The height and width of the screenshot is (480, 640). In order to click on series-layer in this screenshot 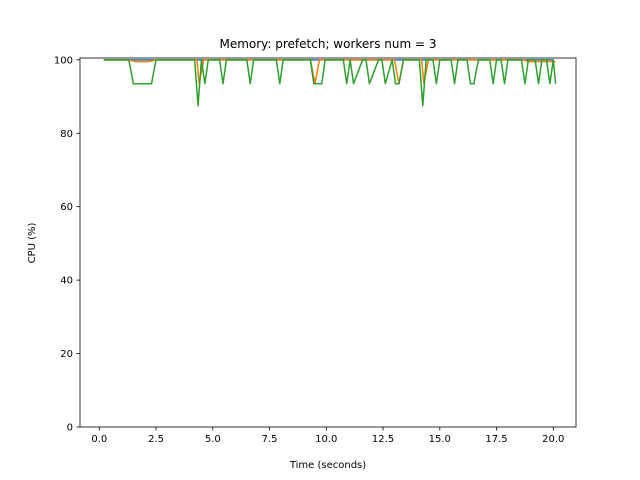, I will do `click(330, 83)`.